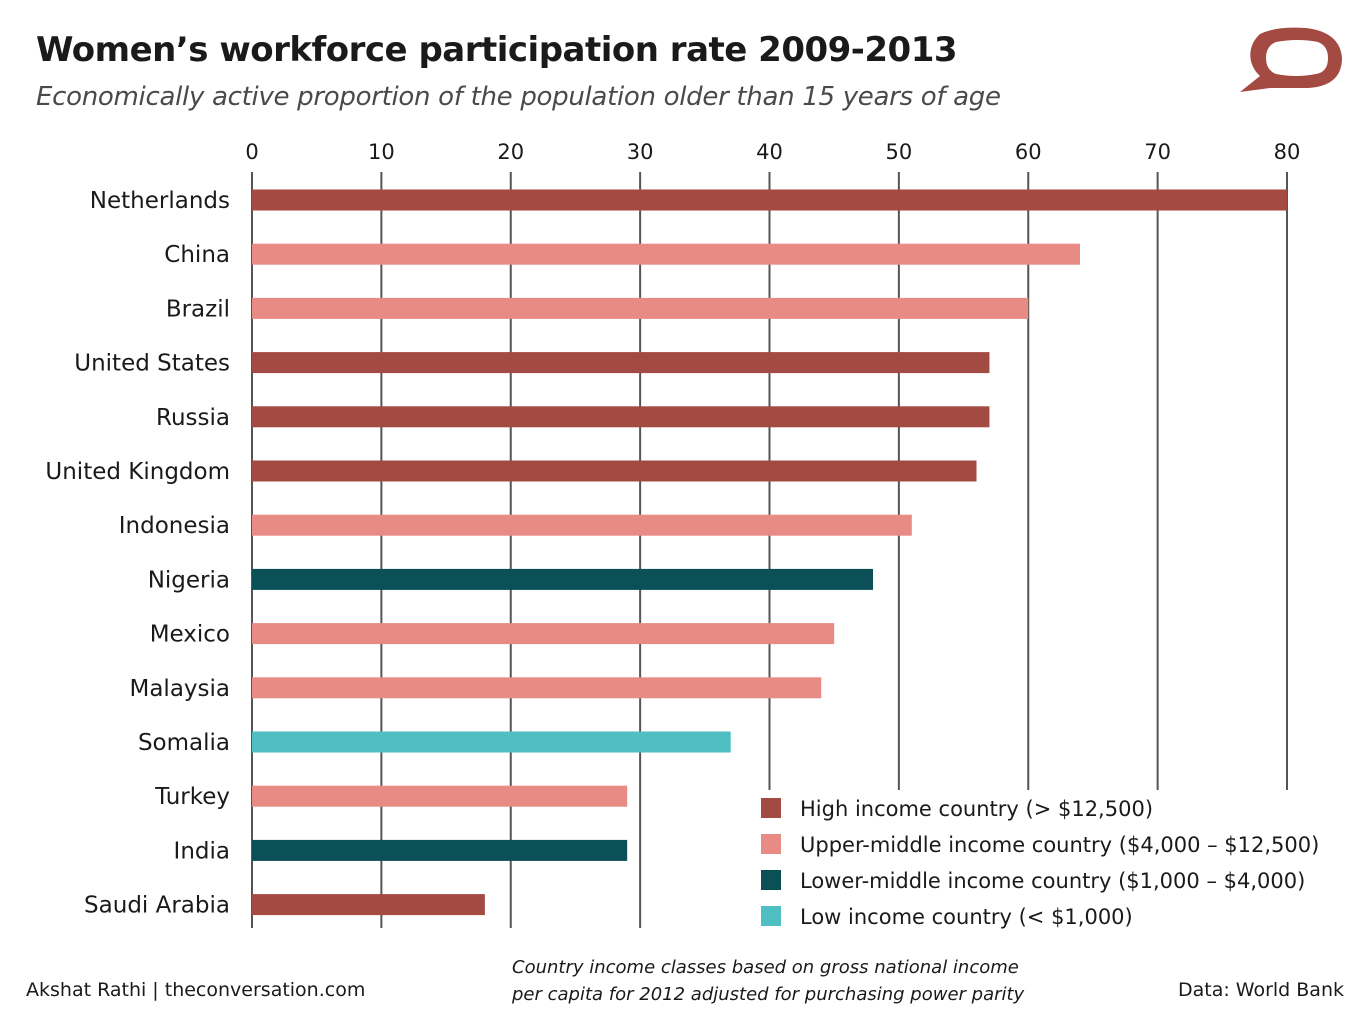  What do you see at coordinates (202, 851) in the screenshot?
I see `category-label: India` at bounding box center [202, 851].